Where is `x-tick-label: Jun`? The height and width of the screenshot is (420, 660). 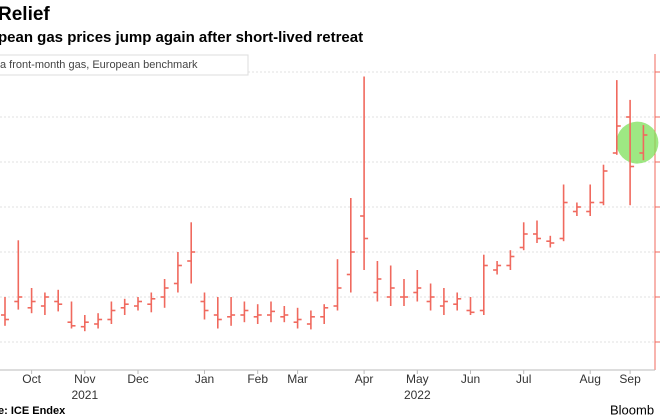 x-tick-label: Jun is located at coordinates (470, 379).